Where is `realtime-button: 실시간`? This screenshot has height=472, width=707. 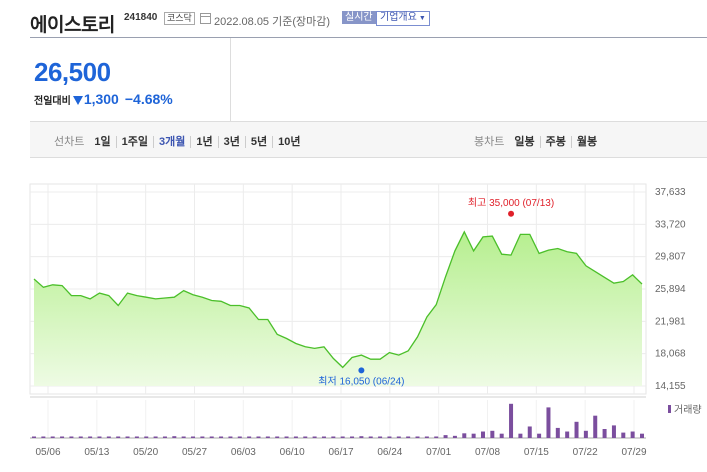 realtime-button: 실시간 is located at coordinates (359, 17).